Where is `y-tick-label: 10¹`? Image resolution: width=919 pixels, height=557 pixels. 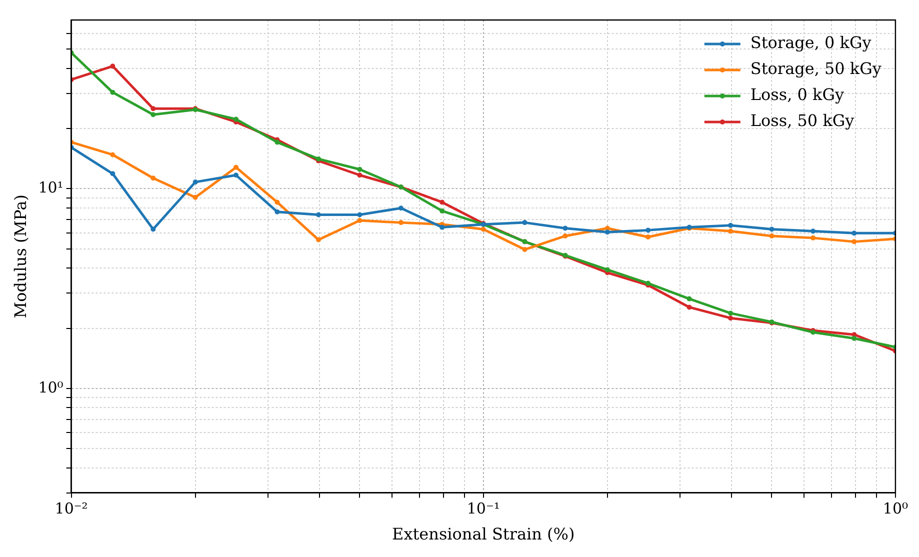 y-tick-label: 10¹ is located at coordinates (51, 187).